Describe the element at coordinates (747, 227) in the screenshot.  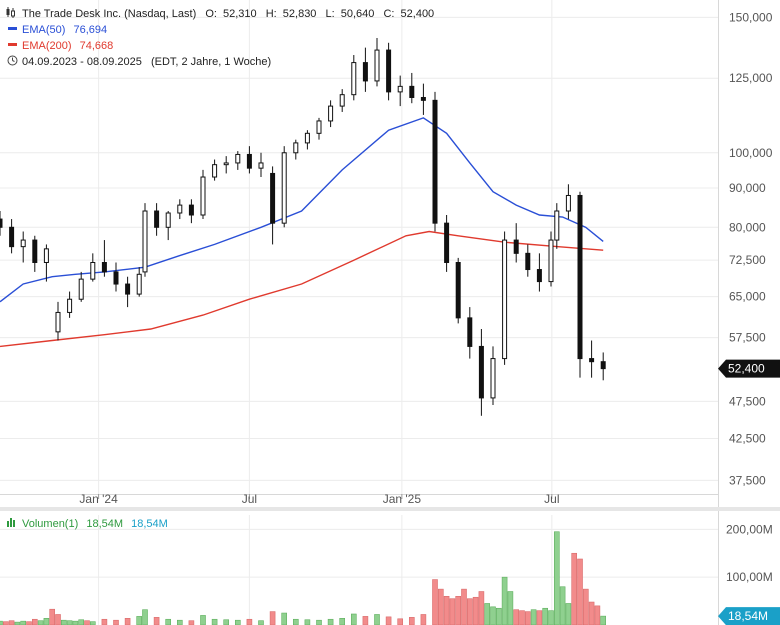
I see `price-tick-label: 80,000` at that location.